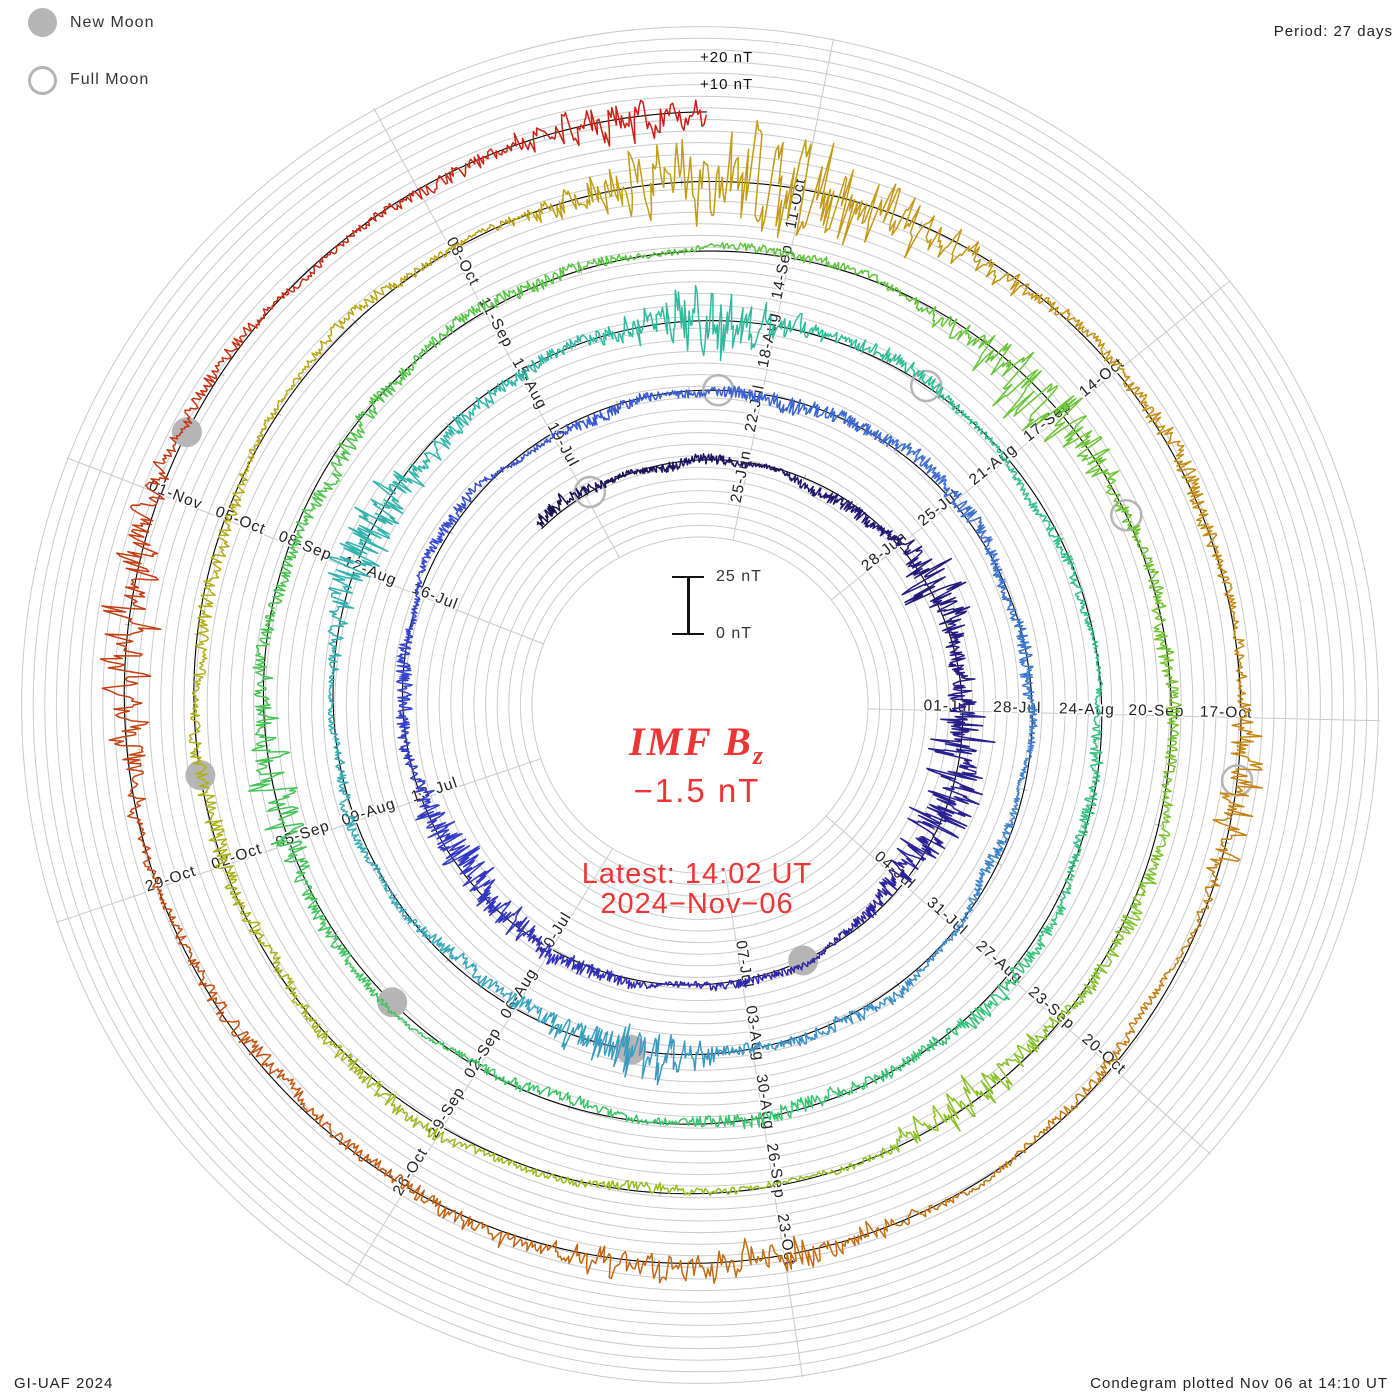 The height and width of the screenshot is (1400, 1400). I want to click on latest-value: −1.5 nT, so click(697, 790).